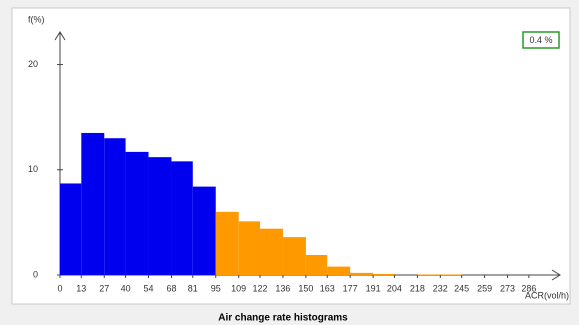  I want to click on x-tick-label: 81, so click(193, 288).